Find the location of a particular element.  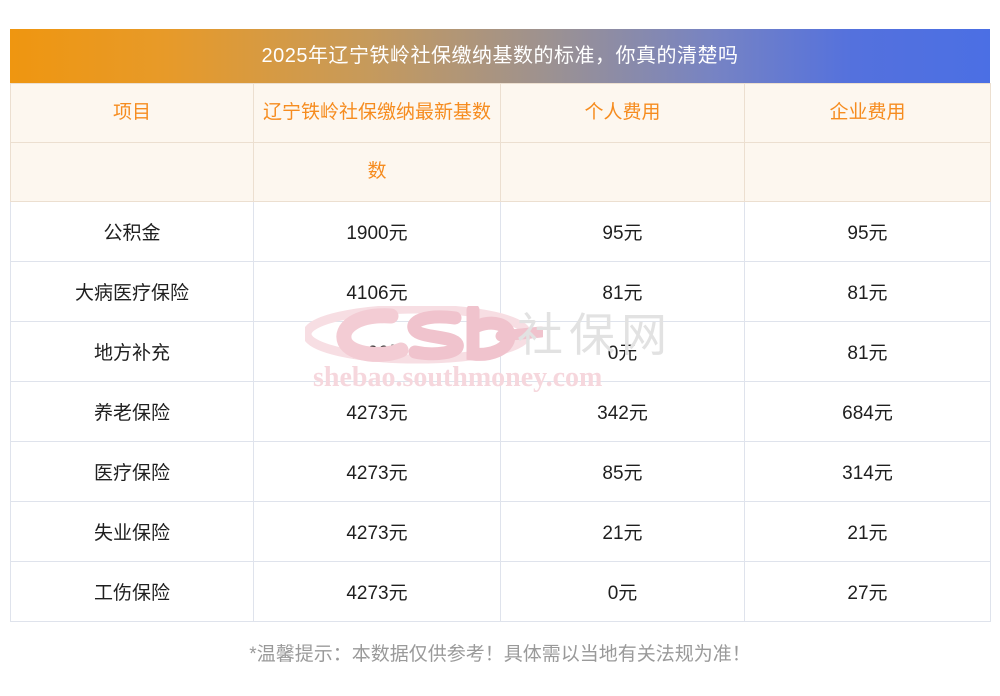

table-row: 地方补充 4106元 0元 81元 is located at coordinates (500, 351).